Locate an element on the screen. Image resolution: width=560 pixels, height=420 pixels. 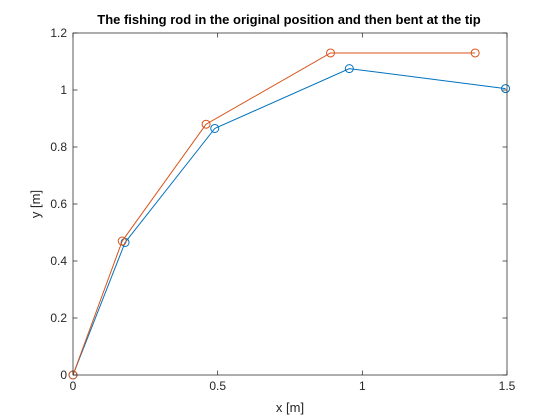
x-tick-label: 1.5 is located at coordinates (507, 386).